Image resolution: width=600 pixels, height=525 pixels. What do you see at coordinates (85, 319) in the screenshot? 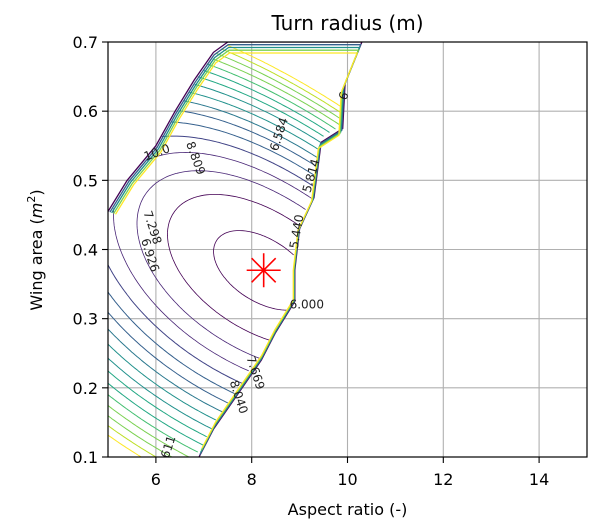
I see `y-tick-label: 0.3` at bounding box center [85, 319].